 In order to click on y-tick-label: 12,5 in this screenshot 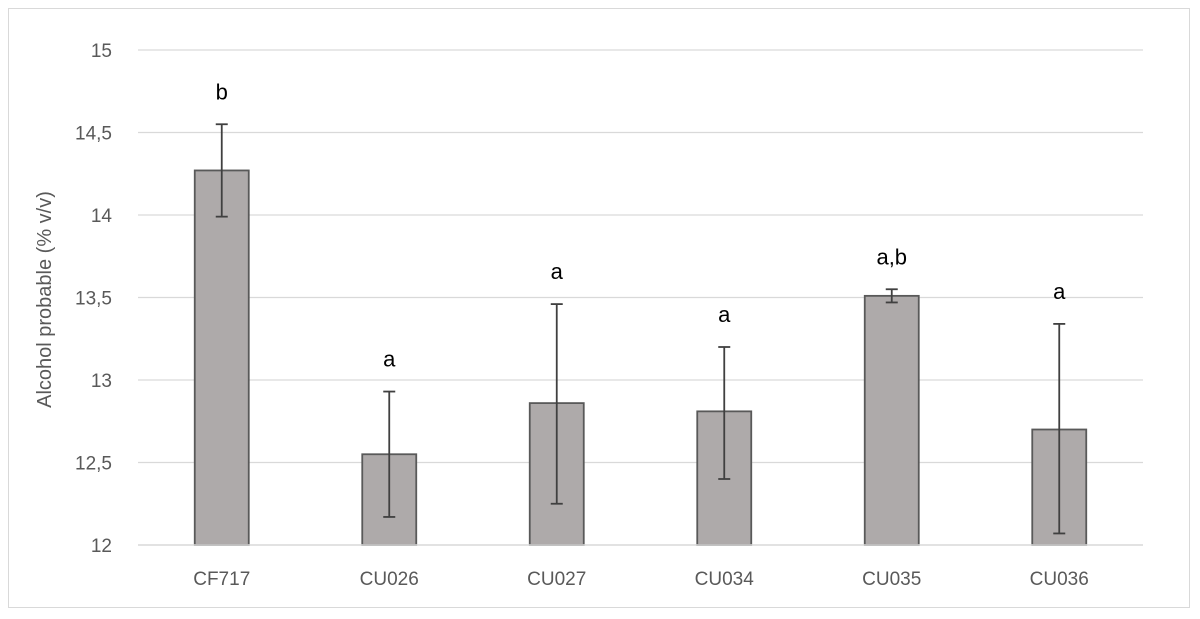, I will do `click(93, 464)`.